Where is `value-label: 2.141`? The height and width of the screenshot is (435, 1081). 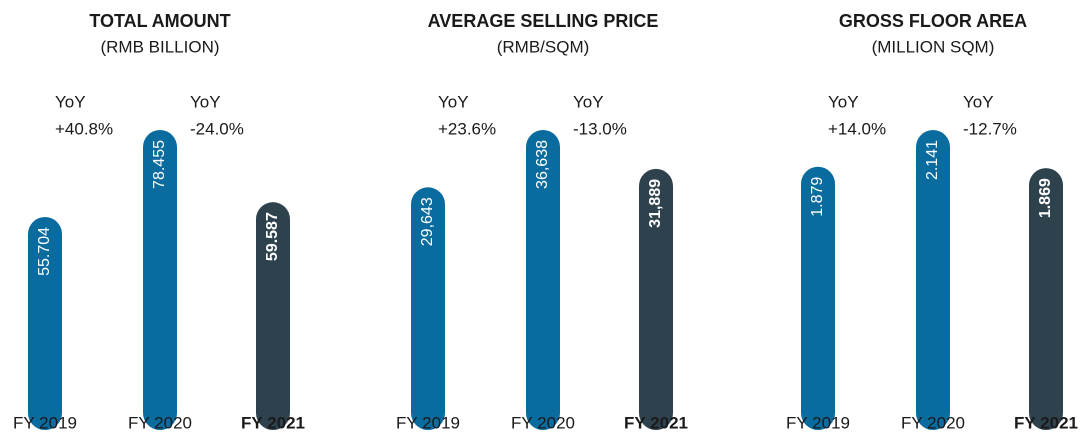 value-label: 2.141 is located at coordinates (932, 160).